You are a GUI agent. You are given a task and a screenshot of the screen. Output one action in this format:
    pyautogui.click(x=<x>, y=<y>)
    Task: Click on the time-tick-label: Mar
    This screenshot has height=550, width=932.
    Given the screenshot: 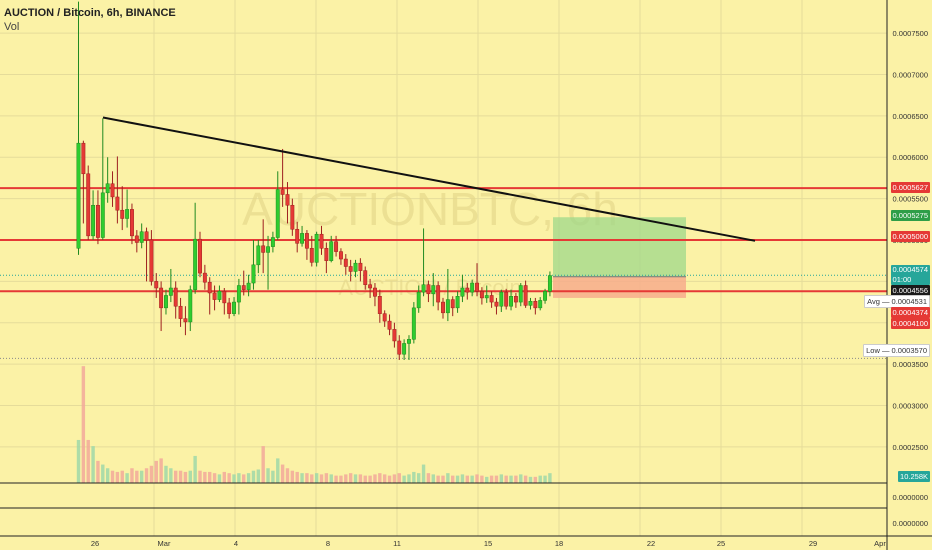 What is the action you would take?
    pyautogui.click(x=164, y=543)
    